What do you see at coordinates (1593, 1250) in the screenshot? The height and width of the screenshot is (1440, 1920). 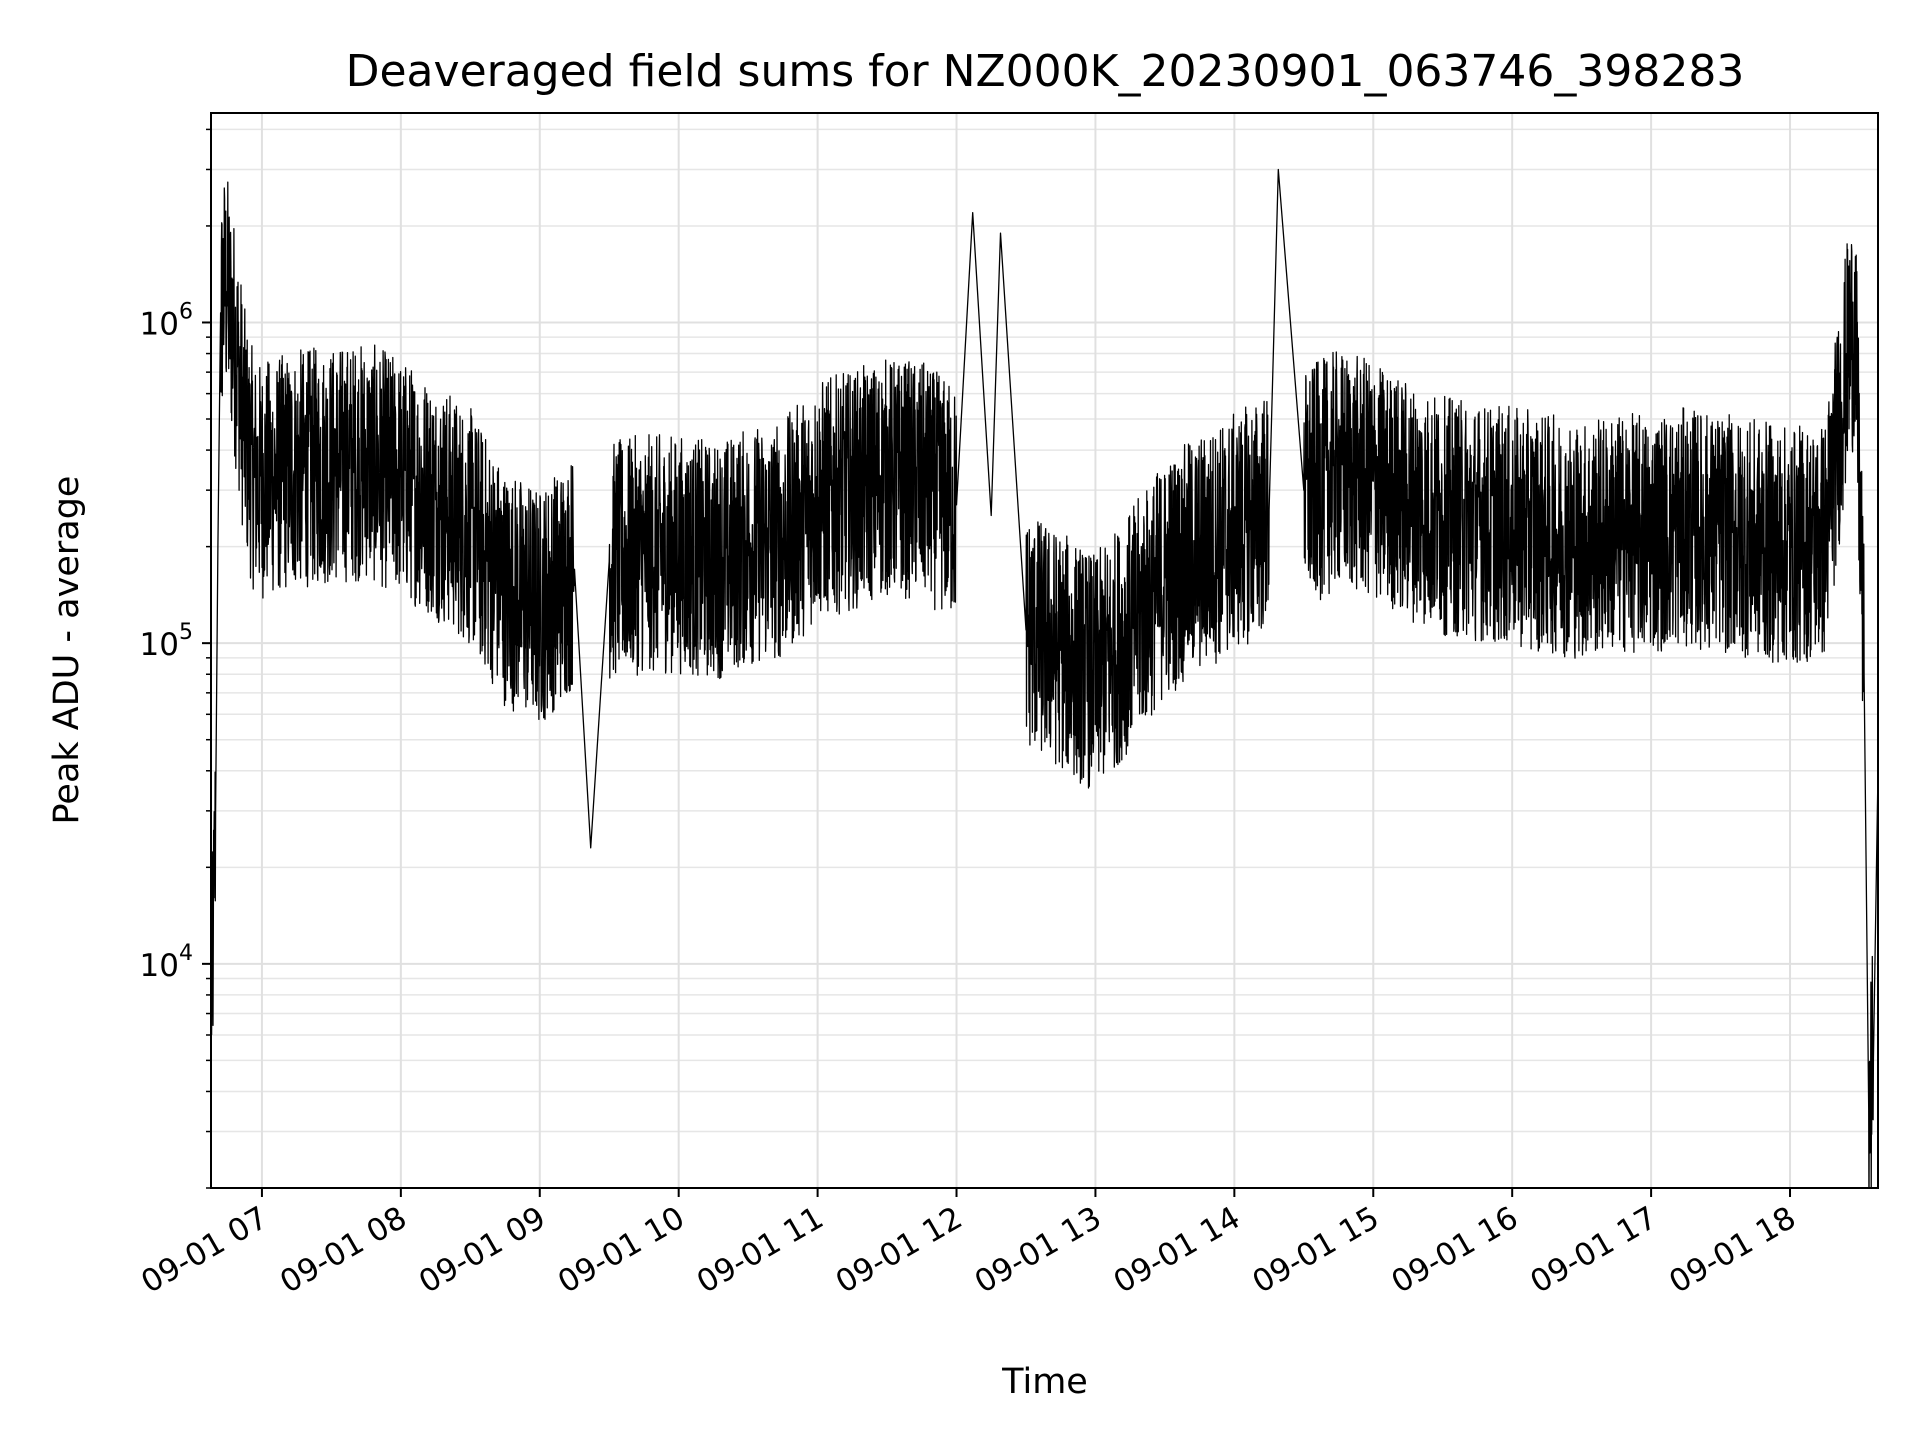 I see `x-tick-label: 09-01 17` at bounding box center [1593, 1250].